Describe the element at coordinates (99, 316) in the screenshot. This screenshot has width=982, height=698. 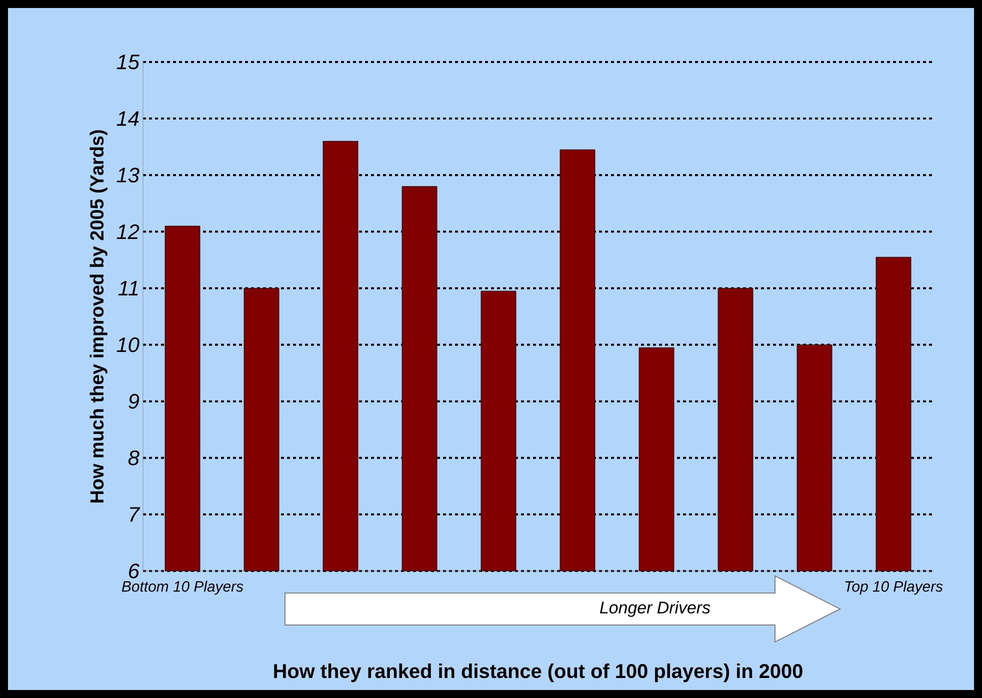
I see `y-axis-title: How much they improved by 2005 (Yards)` at that location.